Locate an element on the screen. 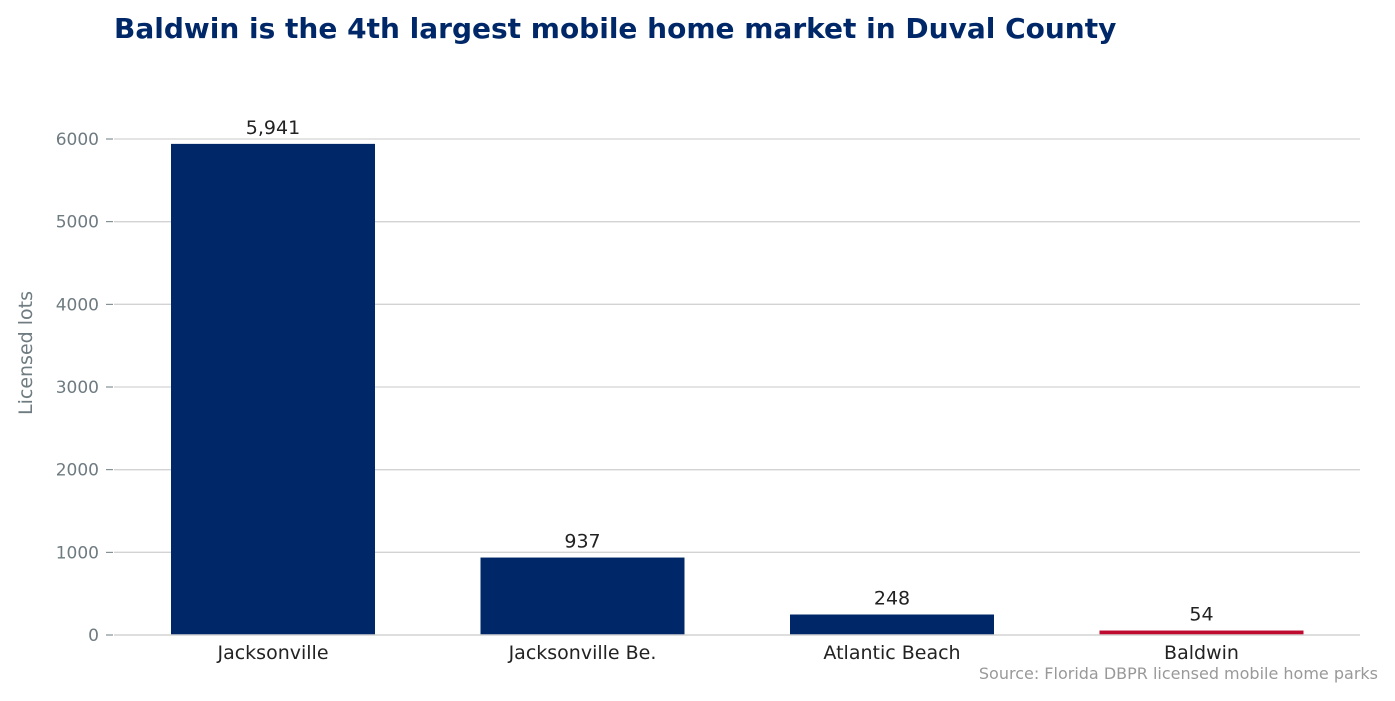  y-tick-label: 6000 is located at coordinates (77, 140).